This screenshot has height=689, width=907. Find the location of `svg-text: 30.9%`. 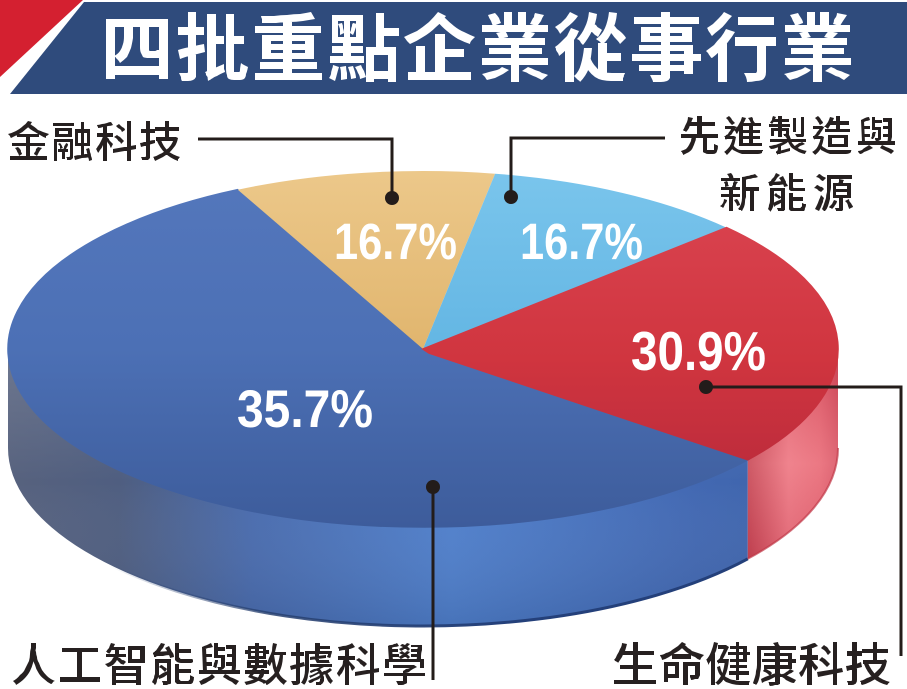

svg-text: 30.9% is located at coordinates (698, 351).